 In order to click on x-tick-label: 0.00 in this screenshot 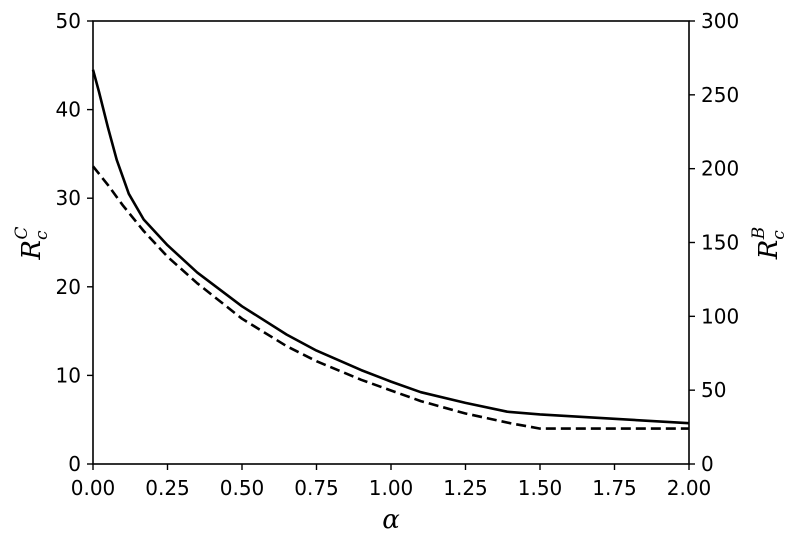, I will do `click(93, 488)`.